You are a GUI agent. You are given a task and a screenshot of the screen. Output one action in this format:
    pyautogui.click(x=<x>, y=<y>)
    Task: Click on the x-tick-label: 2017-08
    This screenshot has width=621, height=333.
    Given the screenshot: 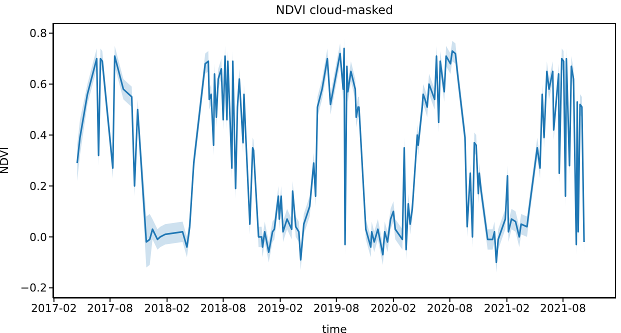 What is the action you would take?
    pyautogui.click(x=110, y=308)
    